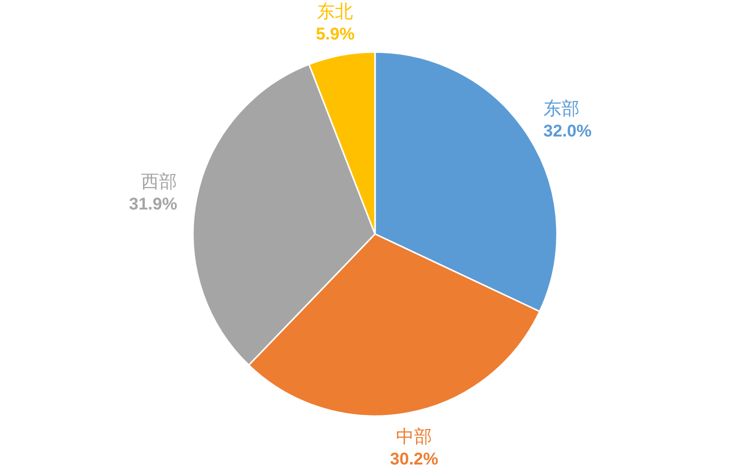 The image size is (750, 468). What do you see at coordinates (335, 12) in the screenshot?
I see `slice-label: 东北` at bounding box center [335, 12].